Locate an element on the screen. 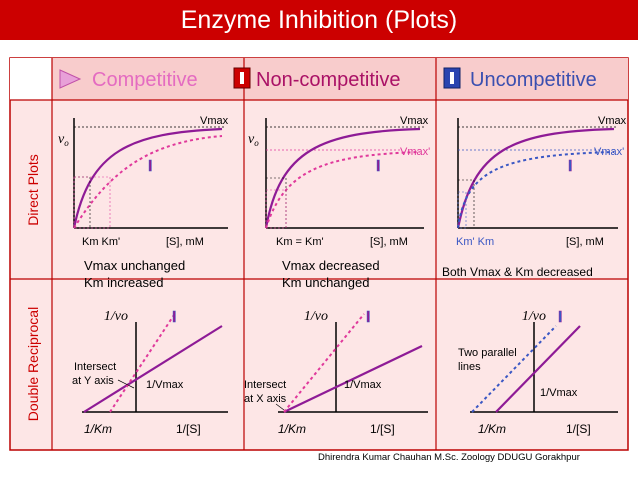 The width and height of the screenshot is (638, 479). direct-plot-competitive: vo Vmax I Km Km' [S], mM is located at coordinates (143, 181).